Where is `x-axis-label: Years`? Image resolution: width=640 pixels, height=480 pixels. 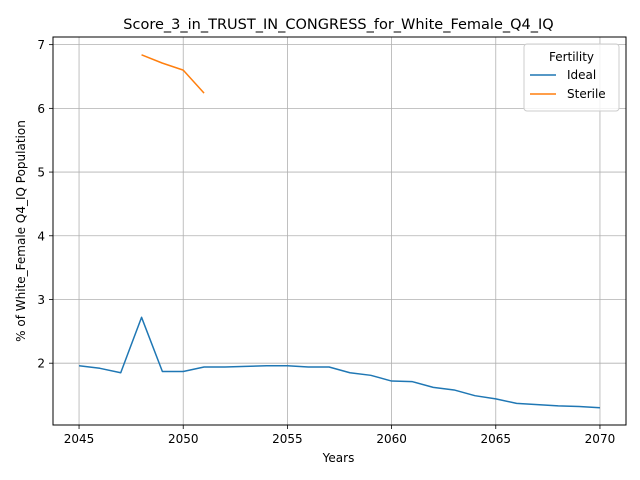 x-axis-label: Years is located at coordinates (338, 458).